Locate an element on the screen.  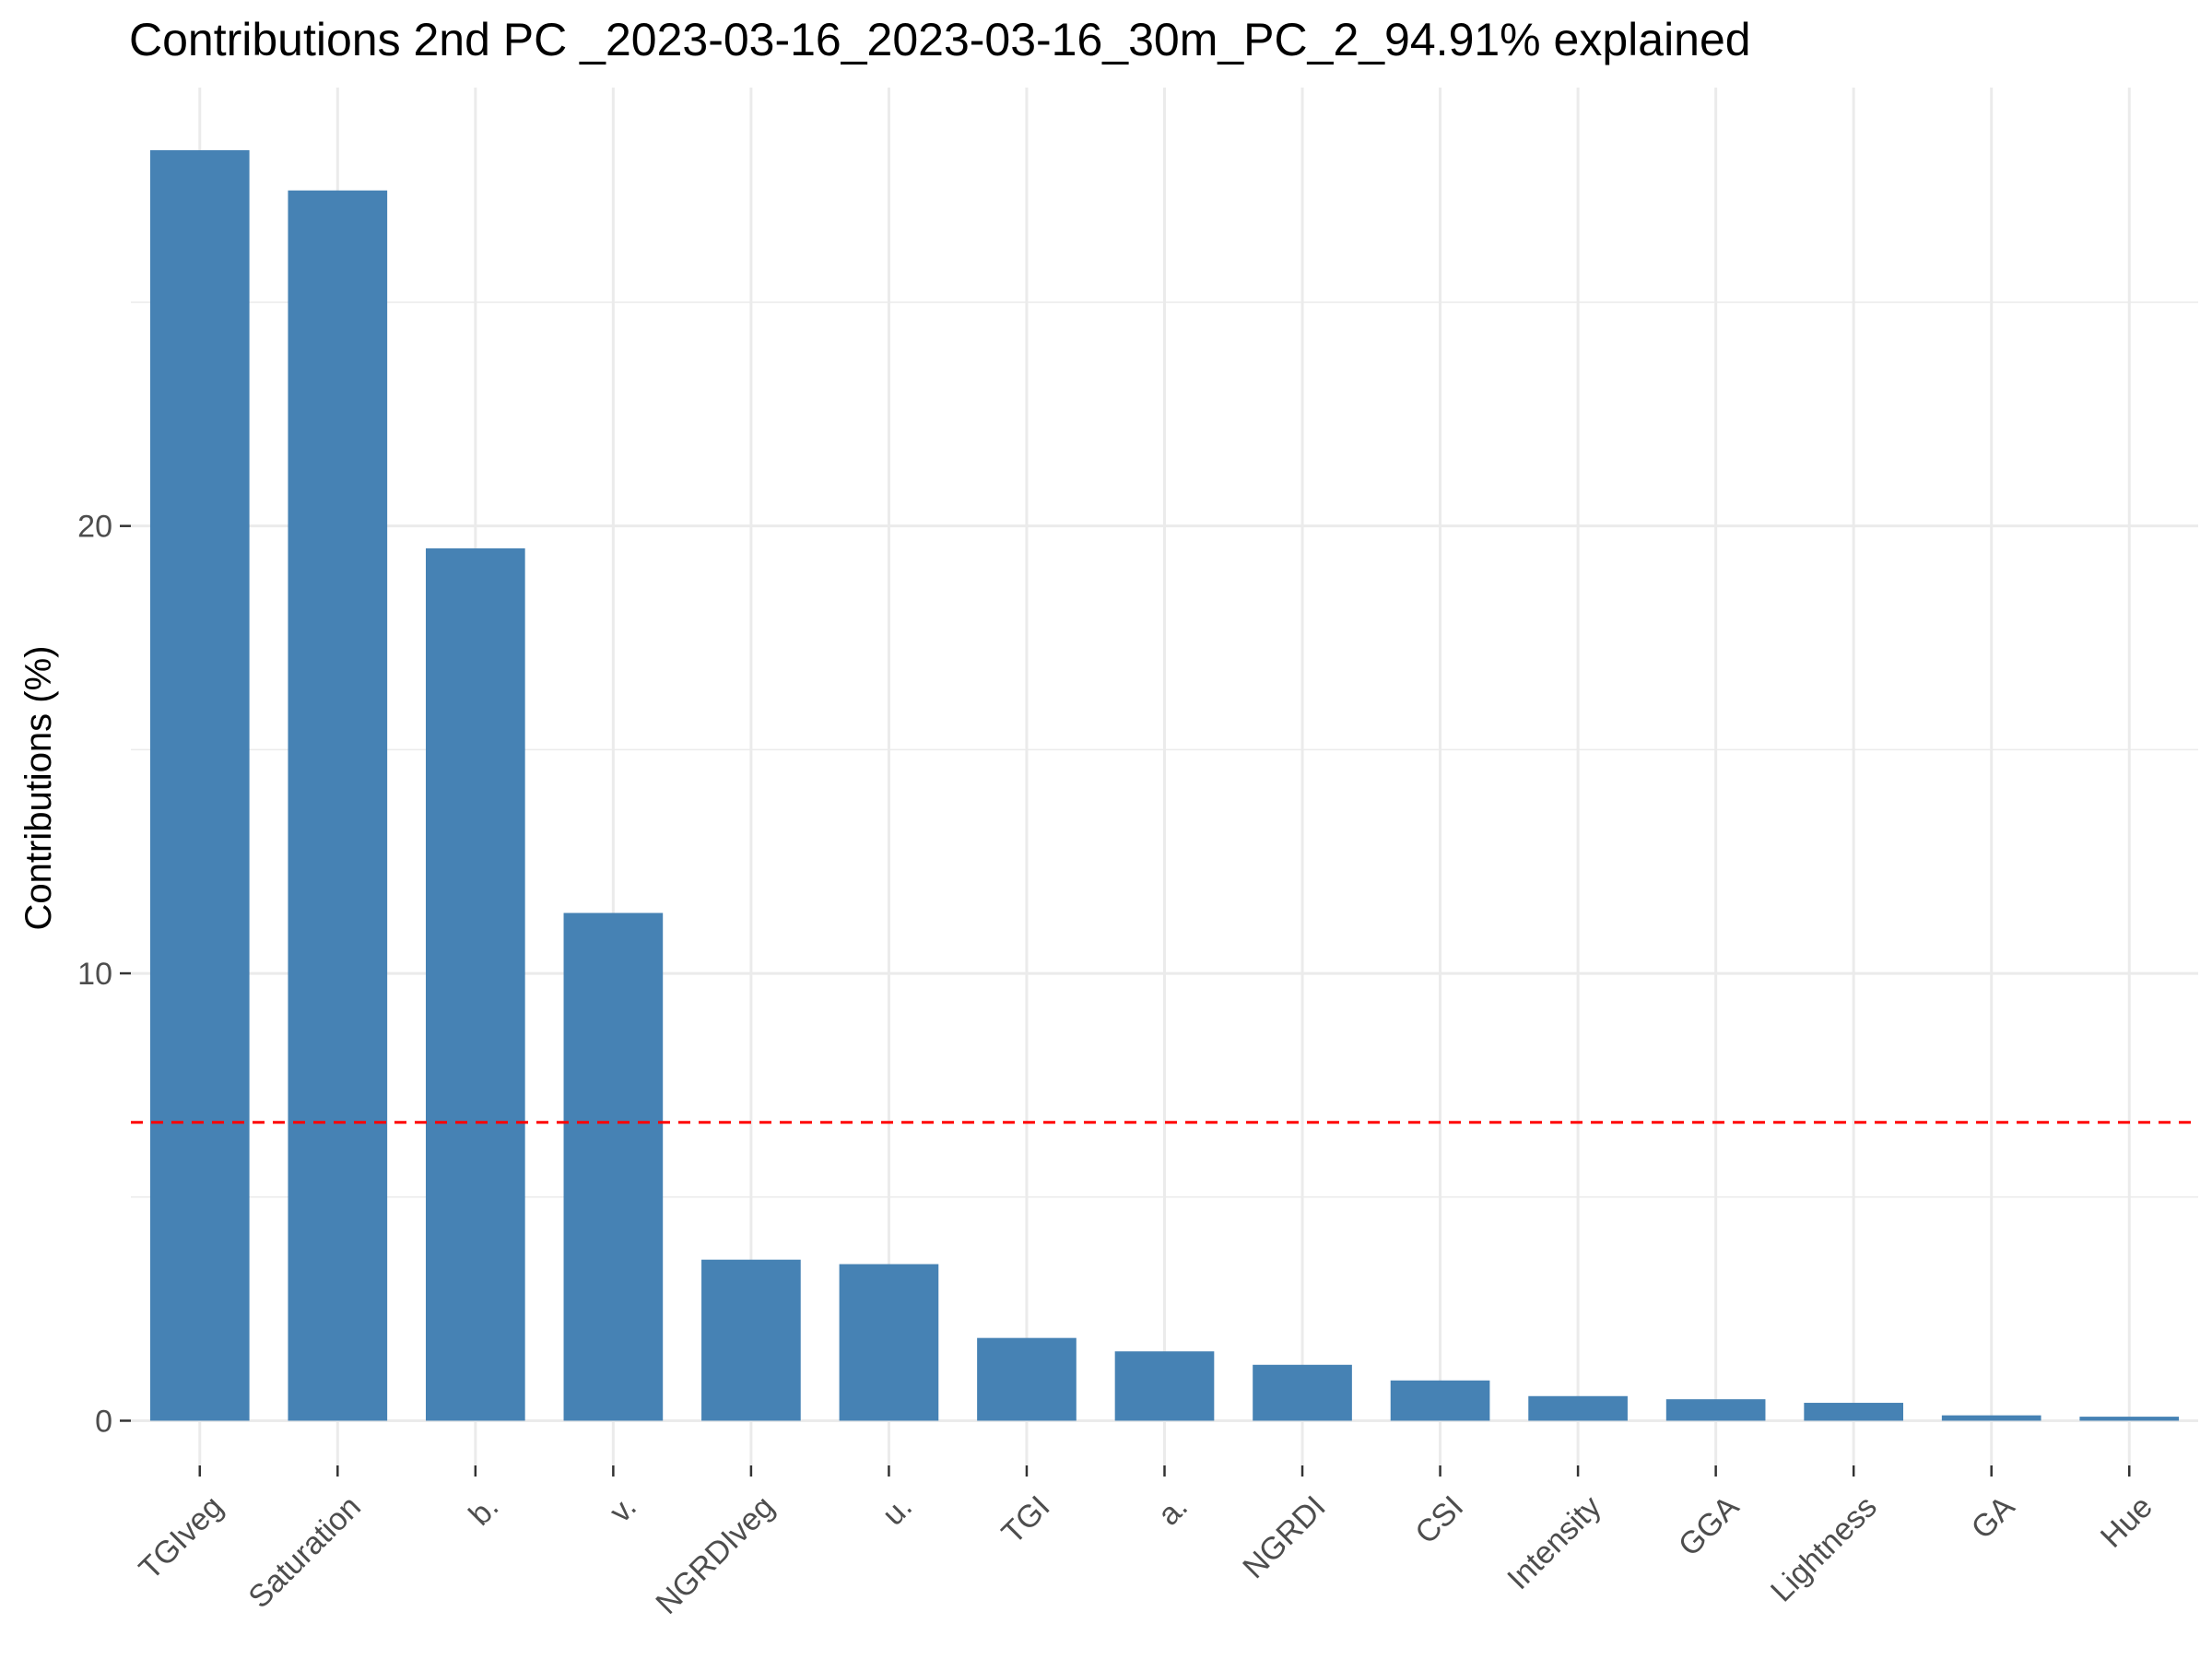
x-tick-label: Lightness is located at coordinates (1824, 1549).